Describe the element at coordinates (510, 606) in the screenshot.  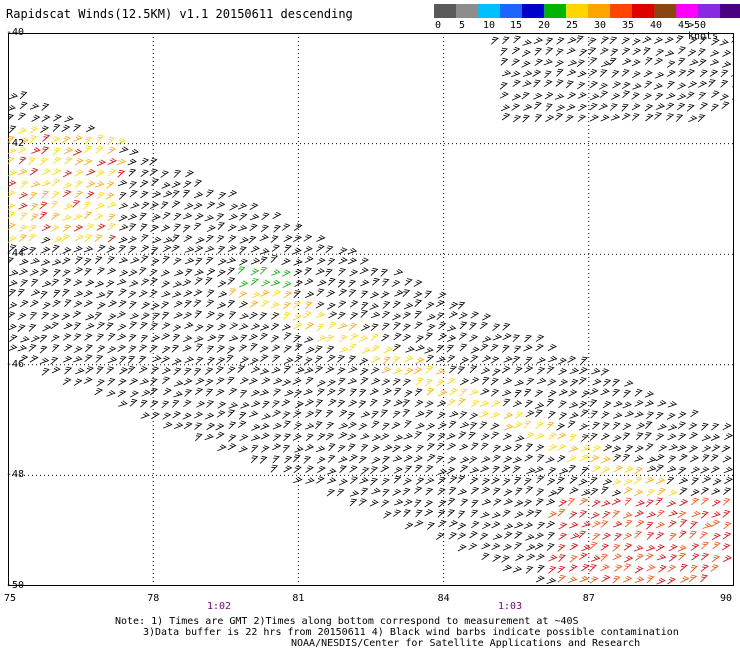
I see `time-label: 1:03` at that location.